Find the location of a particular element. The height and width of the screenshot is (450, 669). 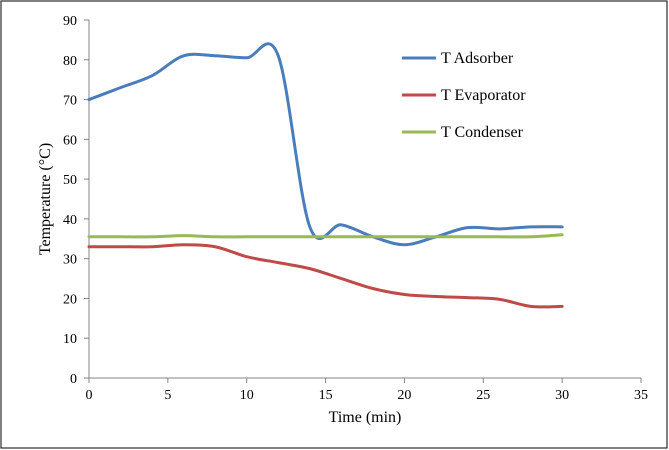

x-tick-label: 30 is located at coordinates (562, 395).